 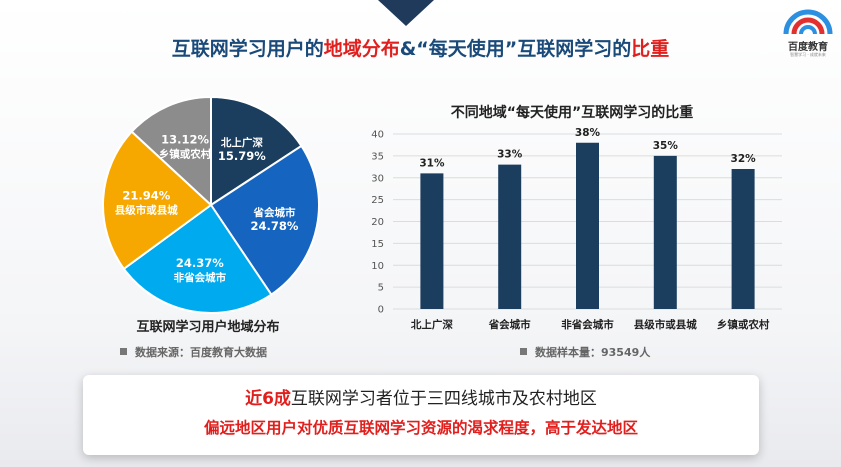 I want to click on y-tick-label: 0, so click(x=381, y=310).